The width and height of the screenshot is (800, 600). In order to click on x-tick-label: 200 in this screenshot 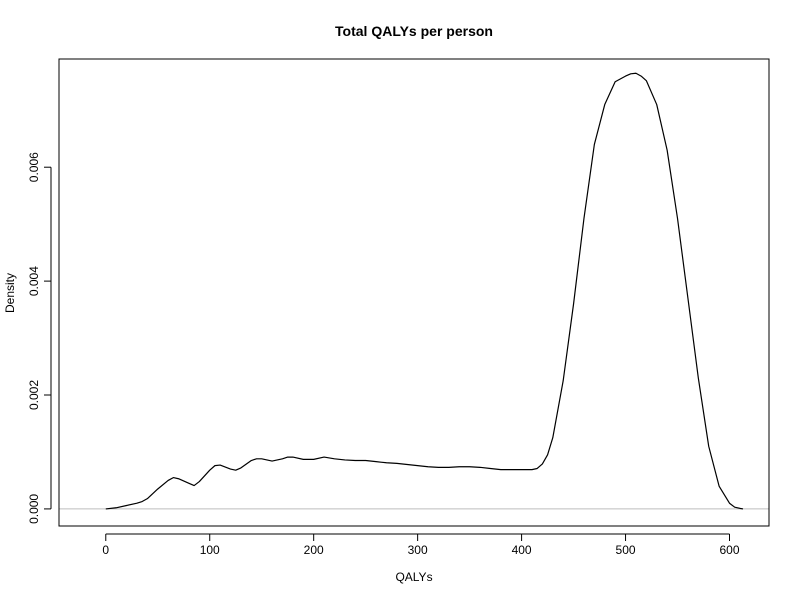, I will do `click(314, 550)`.